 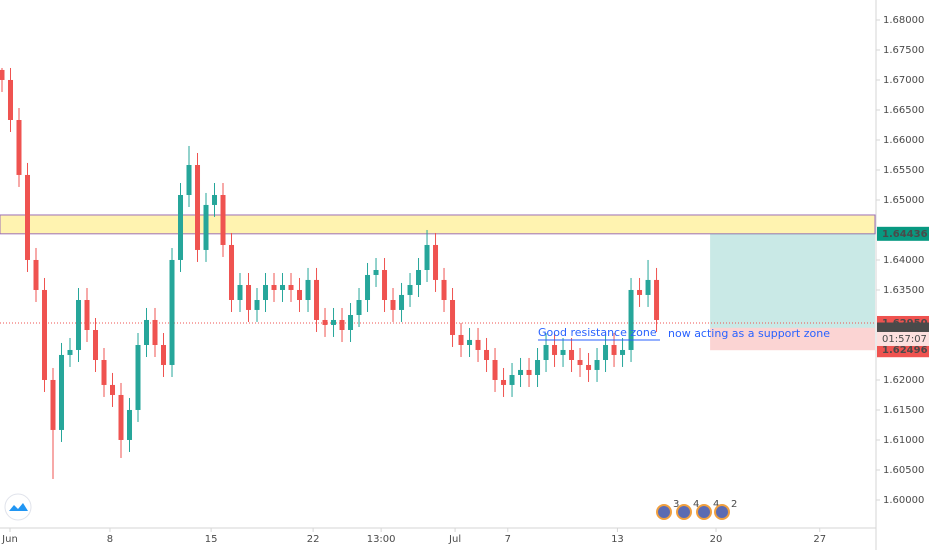 I want to click on x-tick-label: 8, so click(x=110, y=539).